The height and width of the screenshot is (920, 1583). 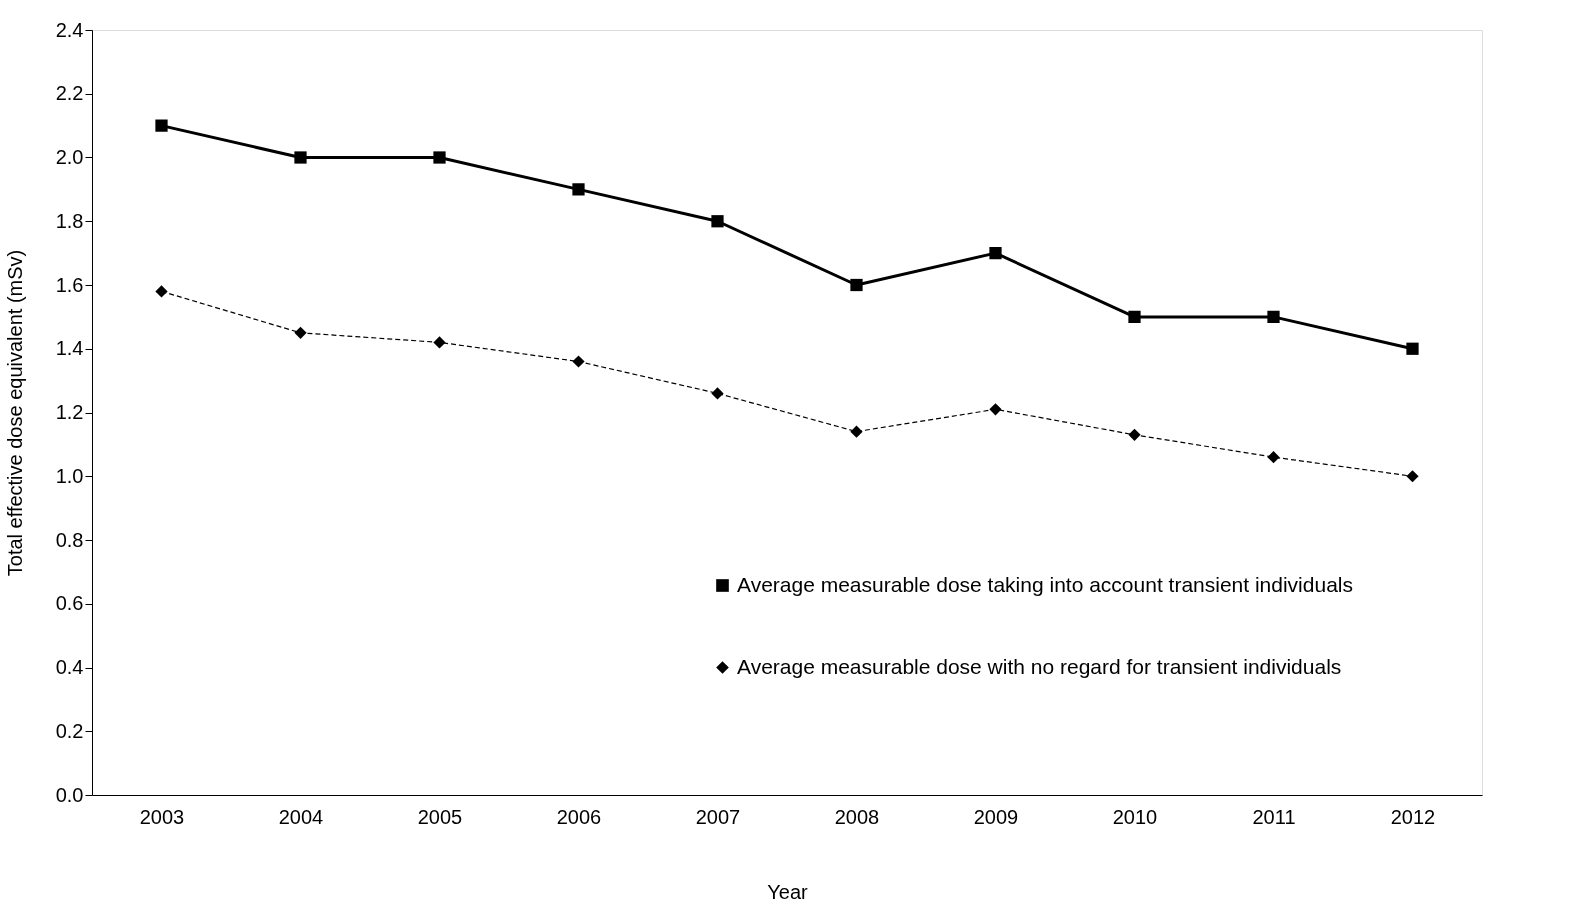 What do you see at coordinates (69, 220) in the screenshot?
I see `y-tick-label: 1.8` at bounding box center [69, 220].